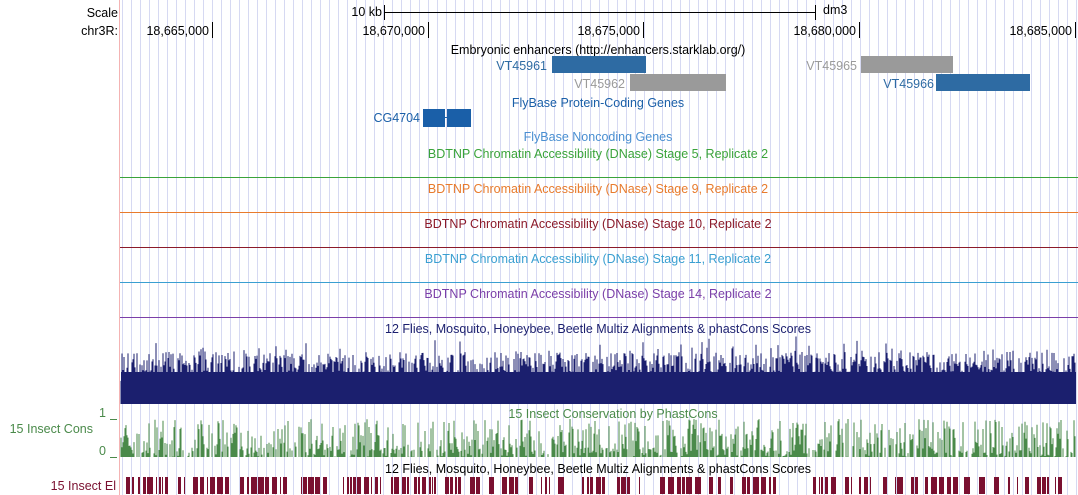 The image size is (1078, 495). What do you see at coordinates (983, 82) in the screenshot?
I see `enhancer-feature-vt45966` at bounding box center [983, 82].